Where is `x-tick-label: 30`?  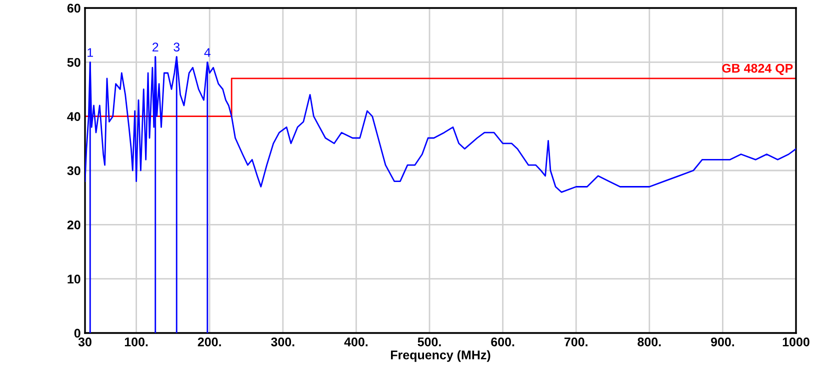 x-tick-label: 30 is located at coordinates (85, 341).